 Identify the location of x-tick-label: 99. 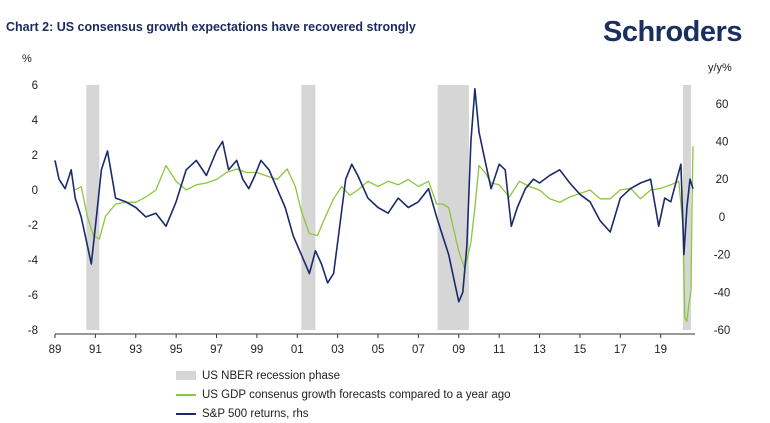
(256, 350).